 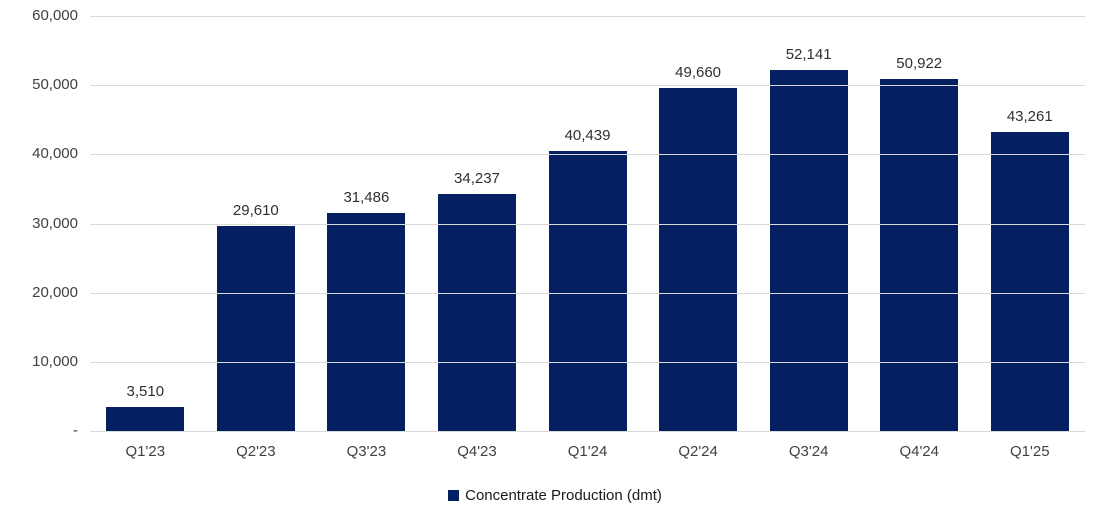 I want to click on bar-value-label: 40,439, so click(x=587, y=136).